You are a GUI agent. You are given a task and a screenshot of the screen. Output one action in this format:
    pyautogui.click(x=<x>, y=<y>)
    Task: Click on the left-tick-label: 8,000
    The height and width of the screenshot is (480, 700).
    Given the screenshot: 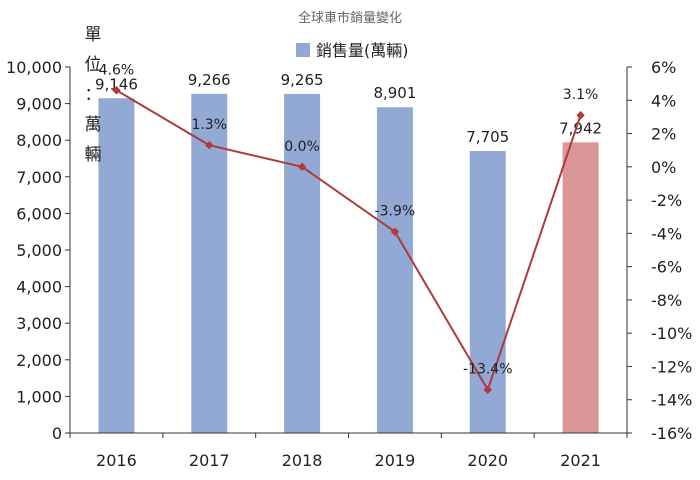 What is the action you would take?
    pyautogui.click(x=39, y=140)
    